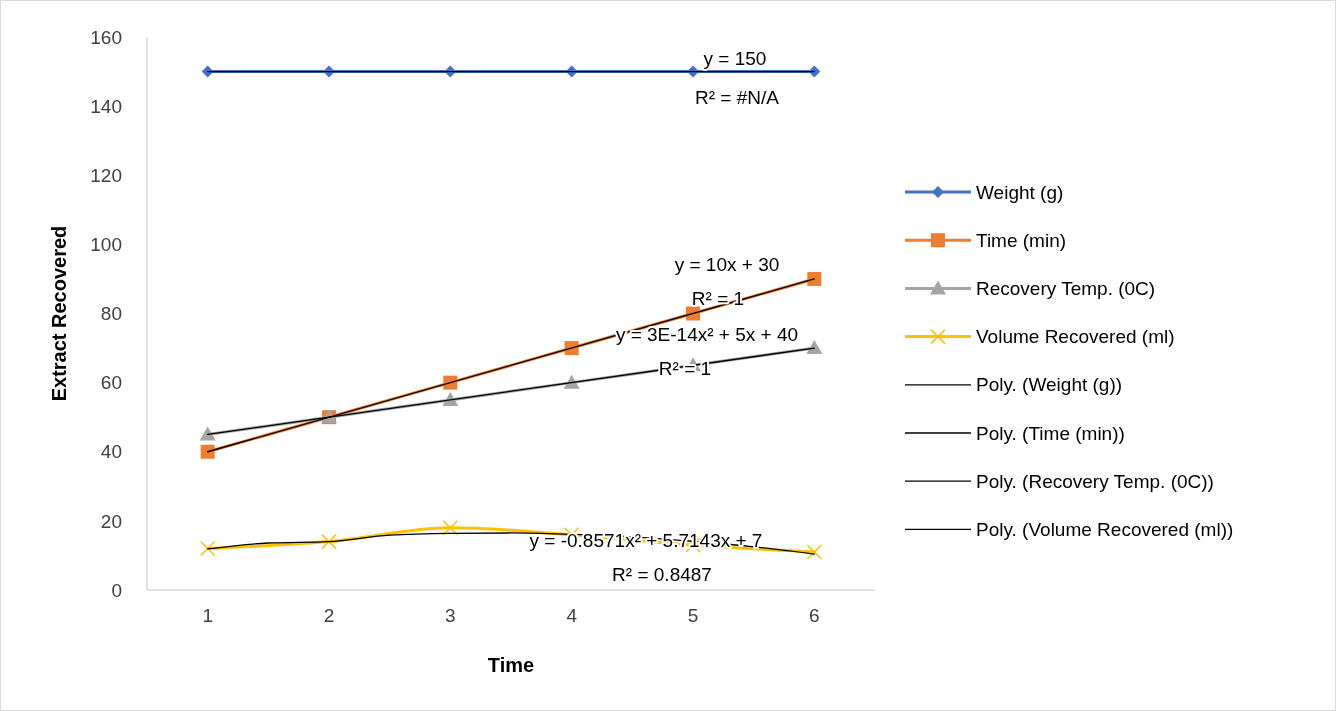 This screenshot has width=1336, height=711. What do you see at coordinates (1021, 240) in the screenshot?
I see `legend-label: Time (min)` at bounding box center [1021, 240].